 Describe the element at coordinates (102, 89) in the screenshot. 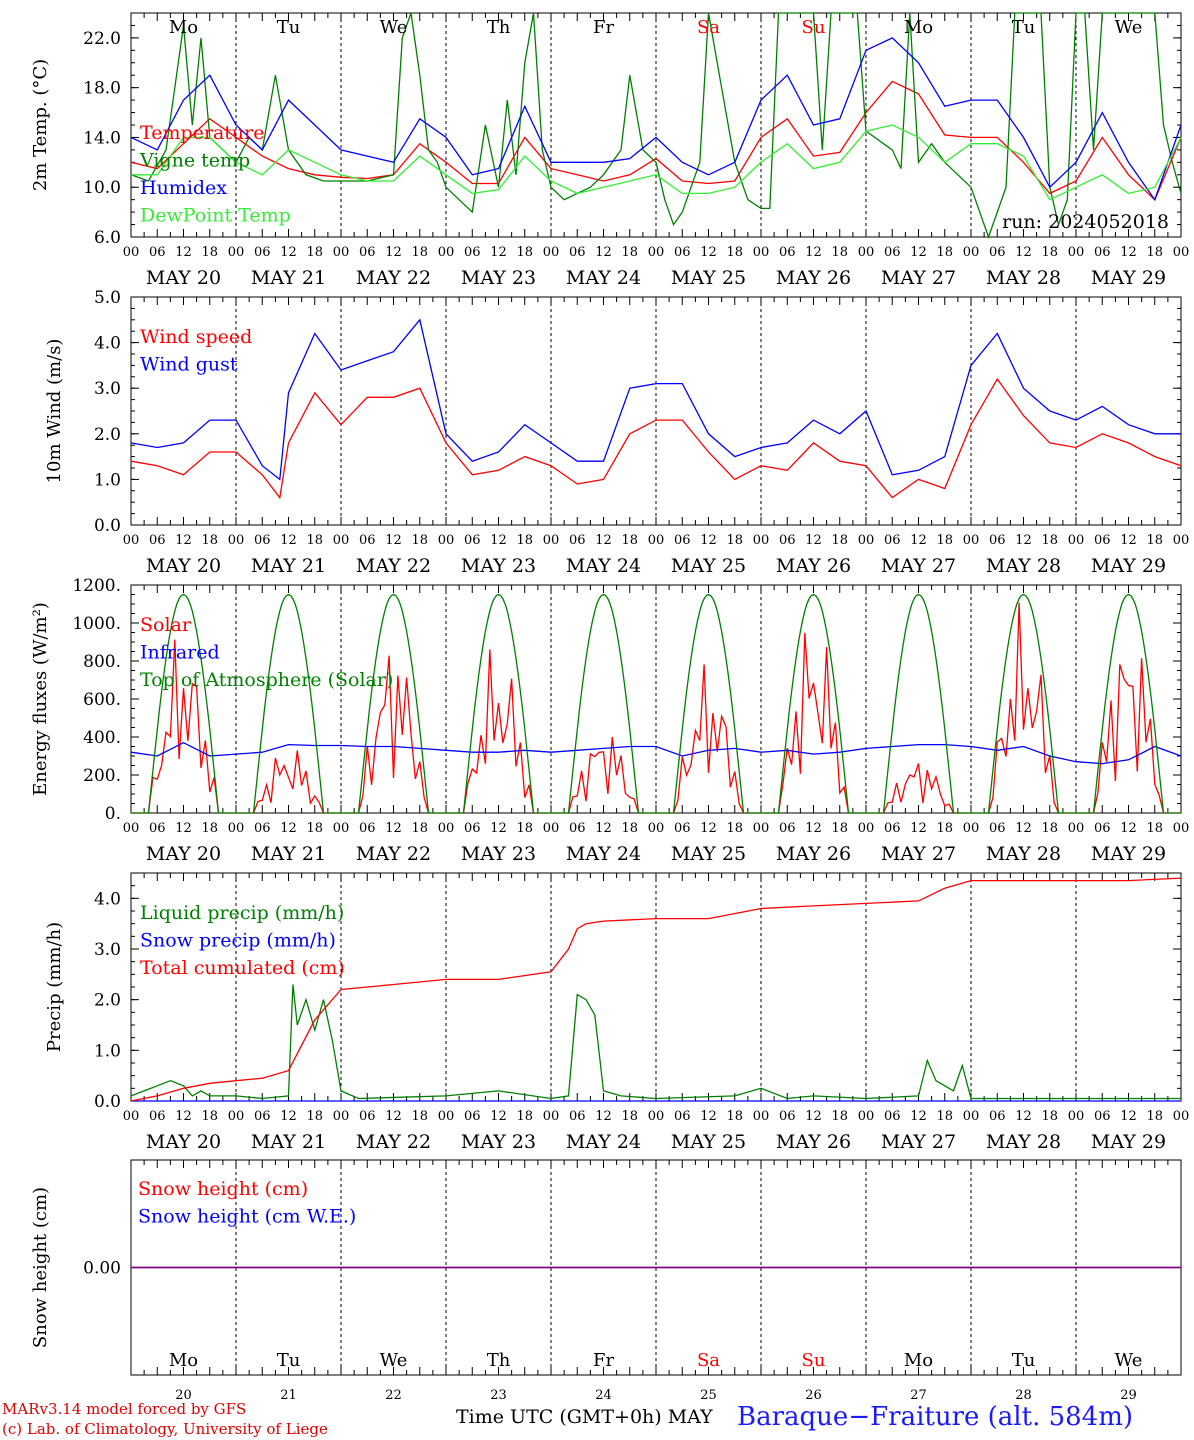

I see `y-tick-label: 18.0` at that location.